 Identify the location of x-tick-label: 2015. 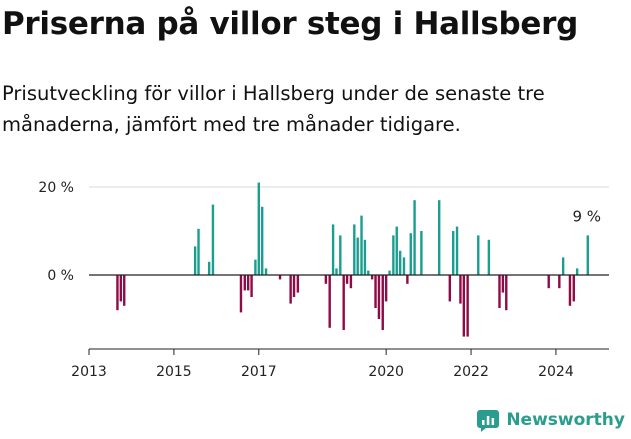
(174, 372).